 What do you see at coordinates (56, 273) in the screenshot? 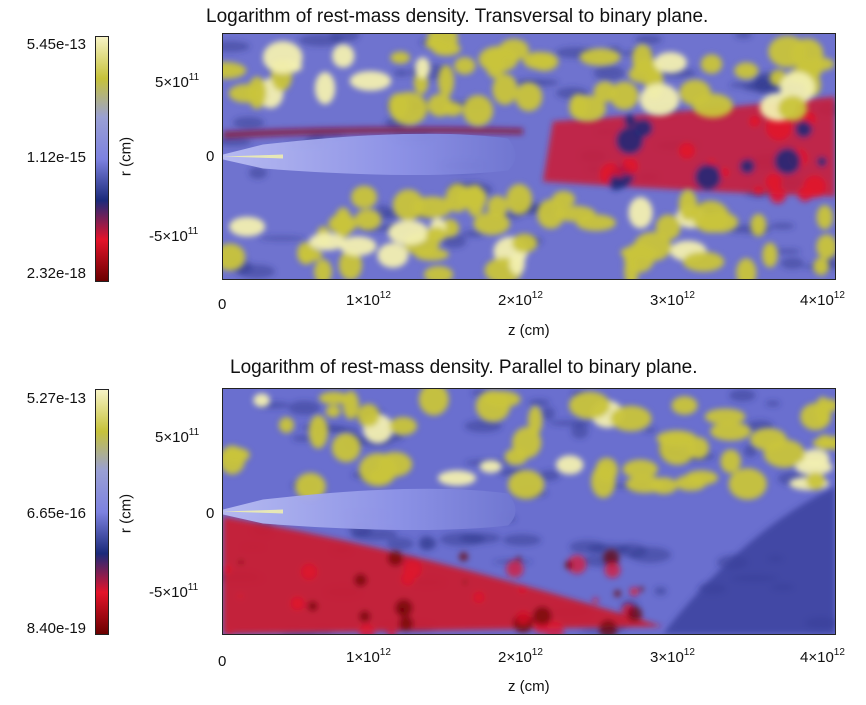
I see `colorbar-min-label: 2.32e-18` at bounding box center [56, 273].